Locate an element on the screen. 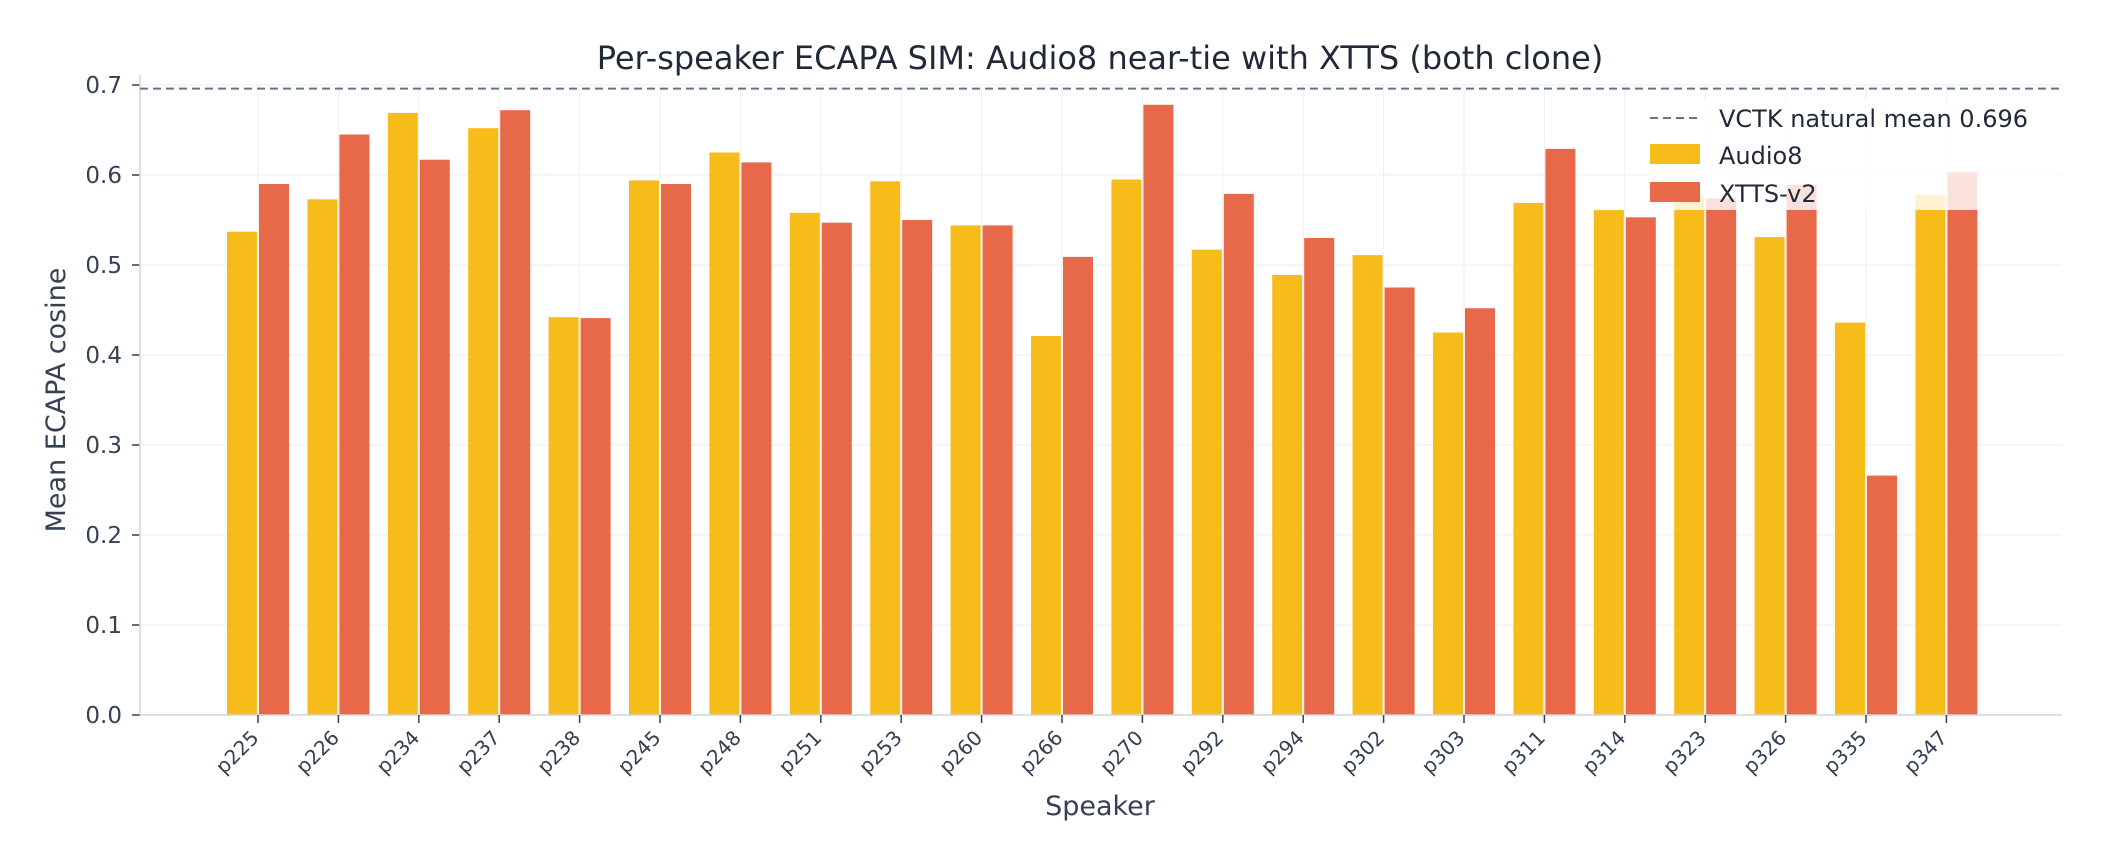  bar-xtts-v2-p245 is located at coordinates (676, 449).